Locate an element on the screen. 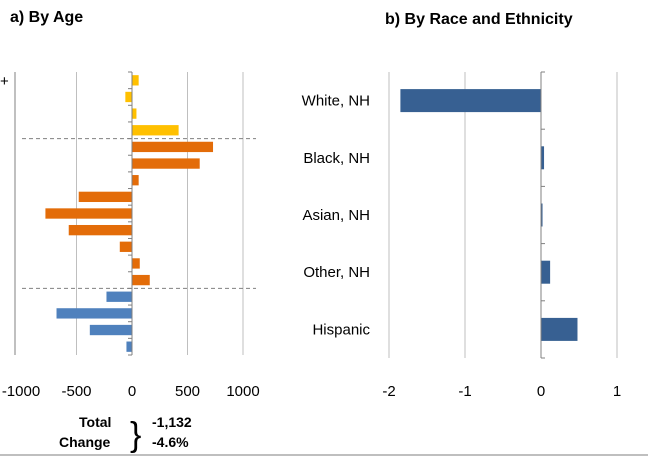  chart-b-category-label: Other, NH is located at coordinates (336, 272).